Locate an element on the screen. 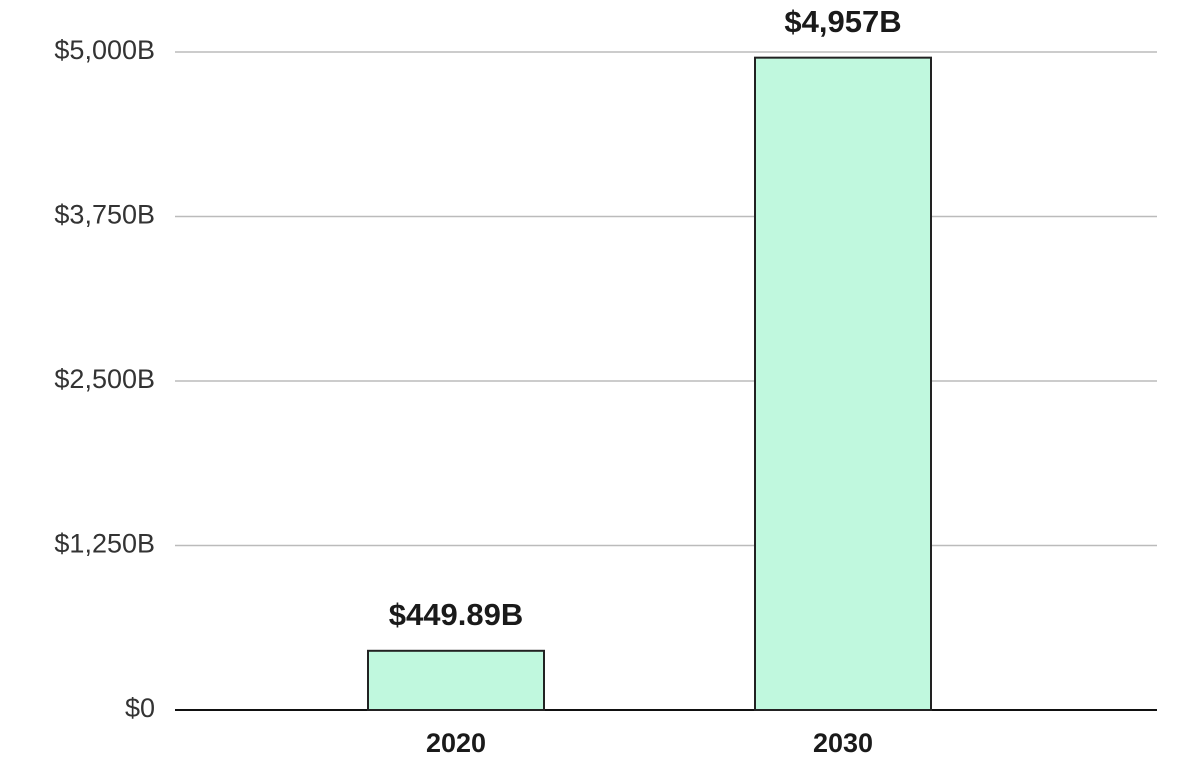 The width and height of the screenshot is (1182, 770). y-tick-label: $2,500B is located at coordinates (104, 379).